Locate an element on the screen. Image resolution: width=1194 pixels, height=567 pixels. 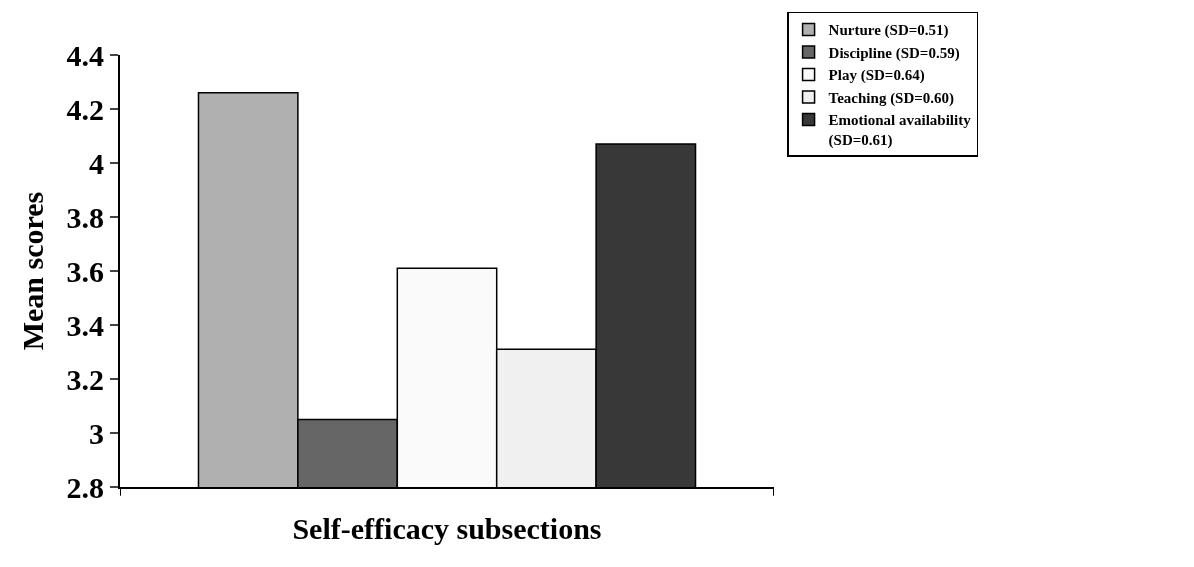
legend-label: Play (SD=0.64) is located at coordinates (876, 76).